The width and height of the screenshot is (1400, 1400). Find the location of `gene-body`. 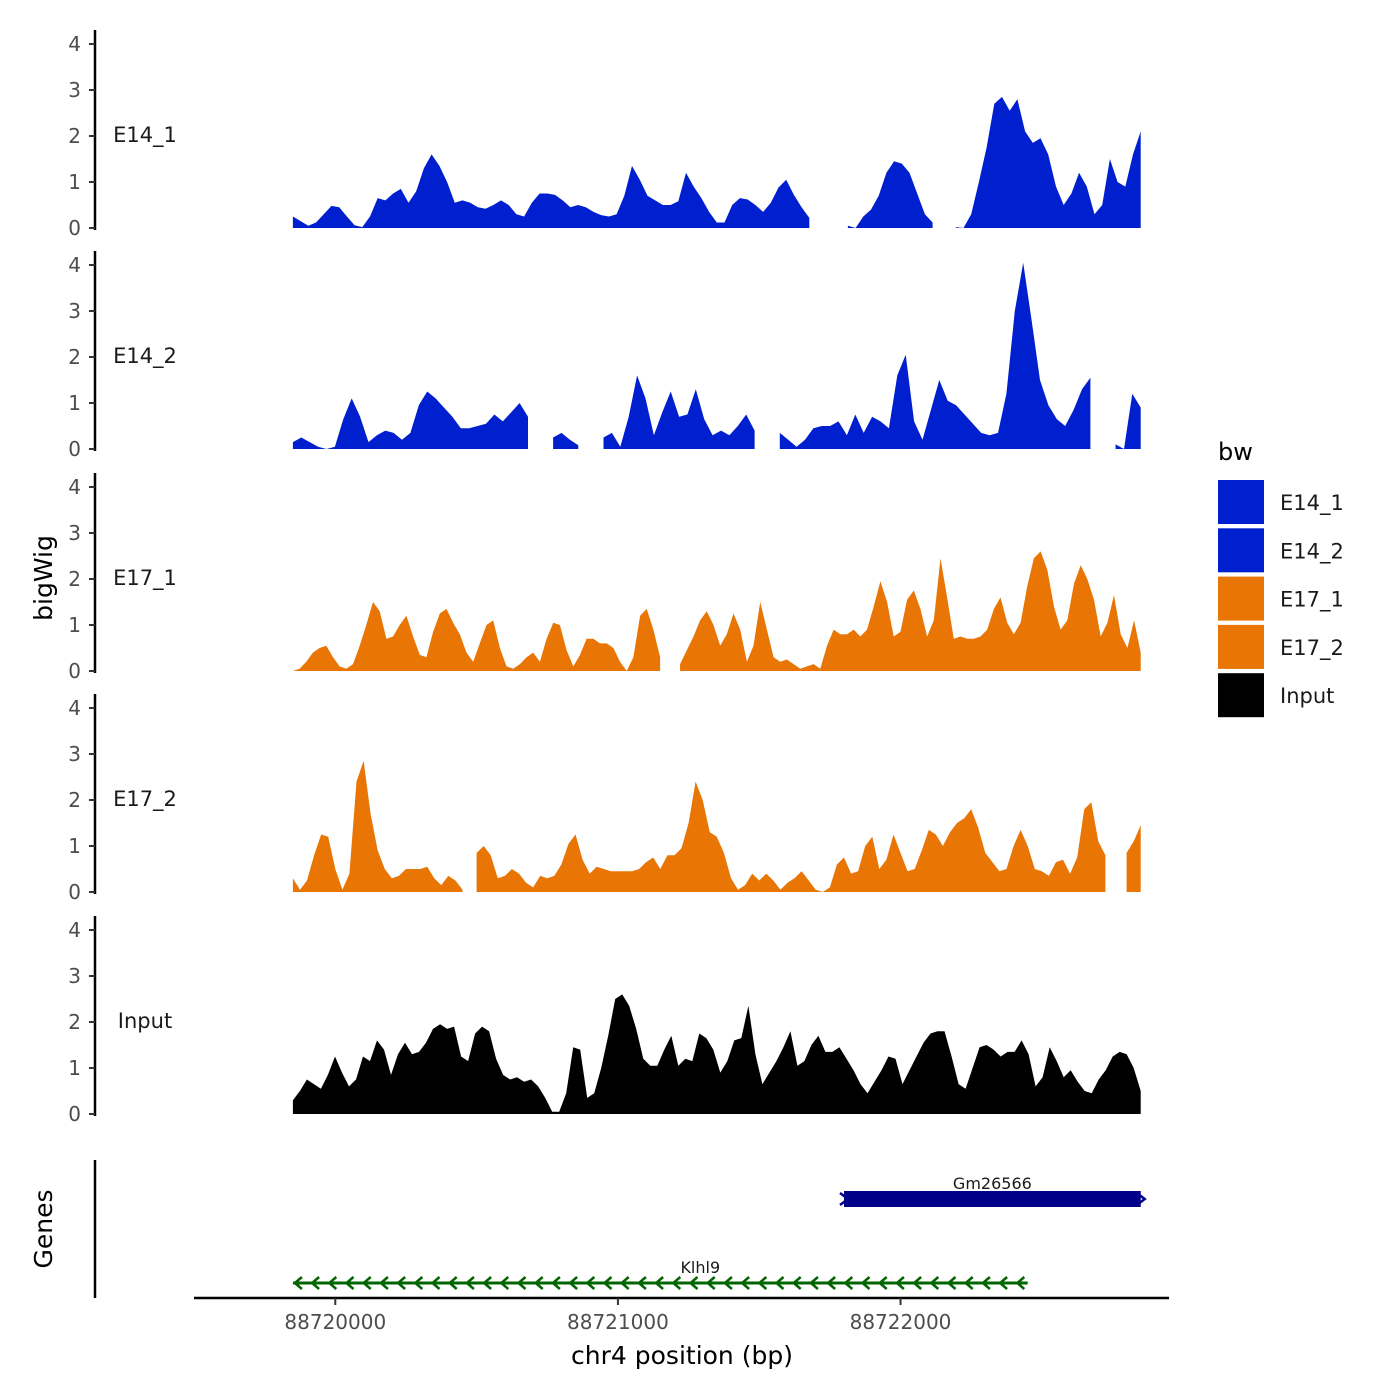

gene-body is located at coordinates (992, 1199).